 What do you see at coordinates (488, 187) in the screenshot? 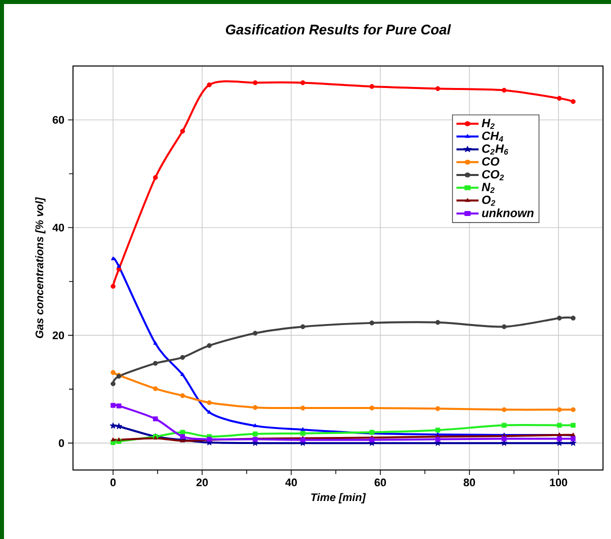
I see `legend-label: N$_{2}$` at bounding box center [488, 187].